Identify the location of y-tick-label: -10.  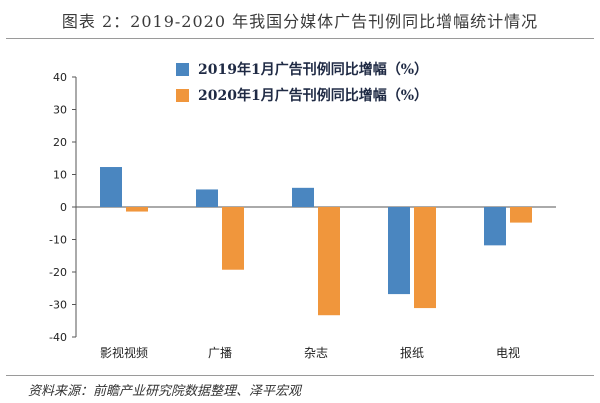
(58, 240).